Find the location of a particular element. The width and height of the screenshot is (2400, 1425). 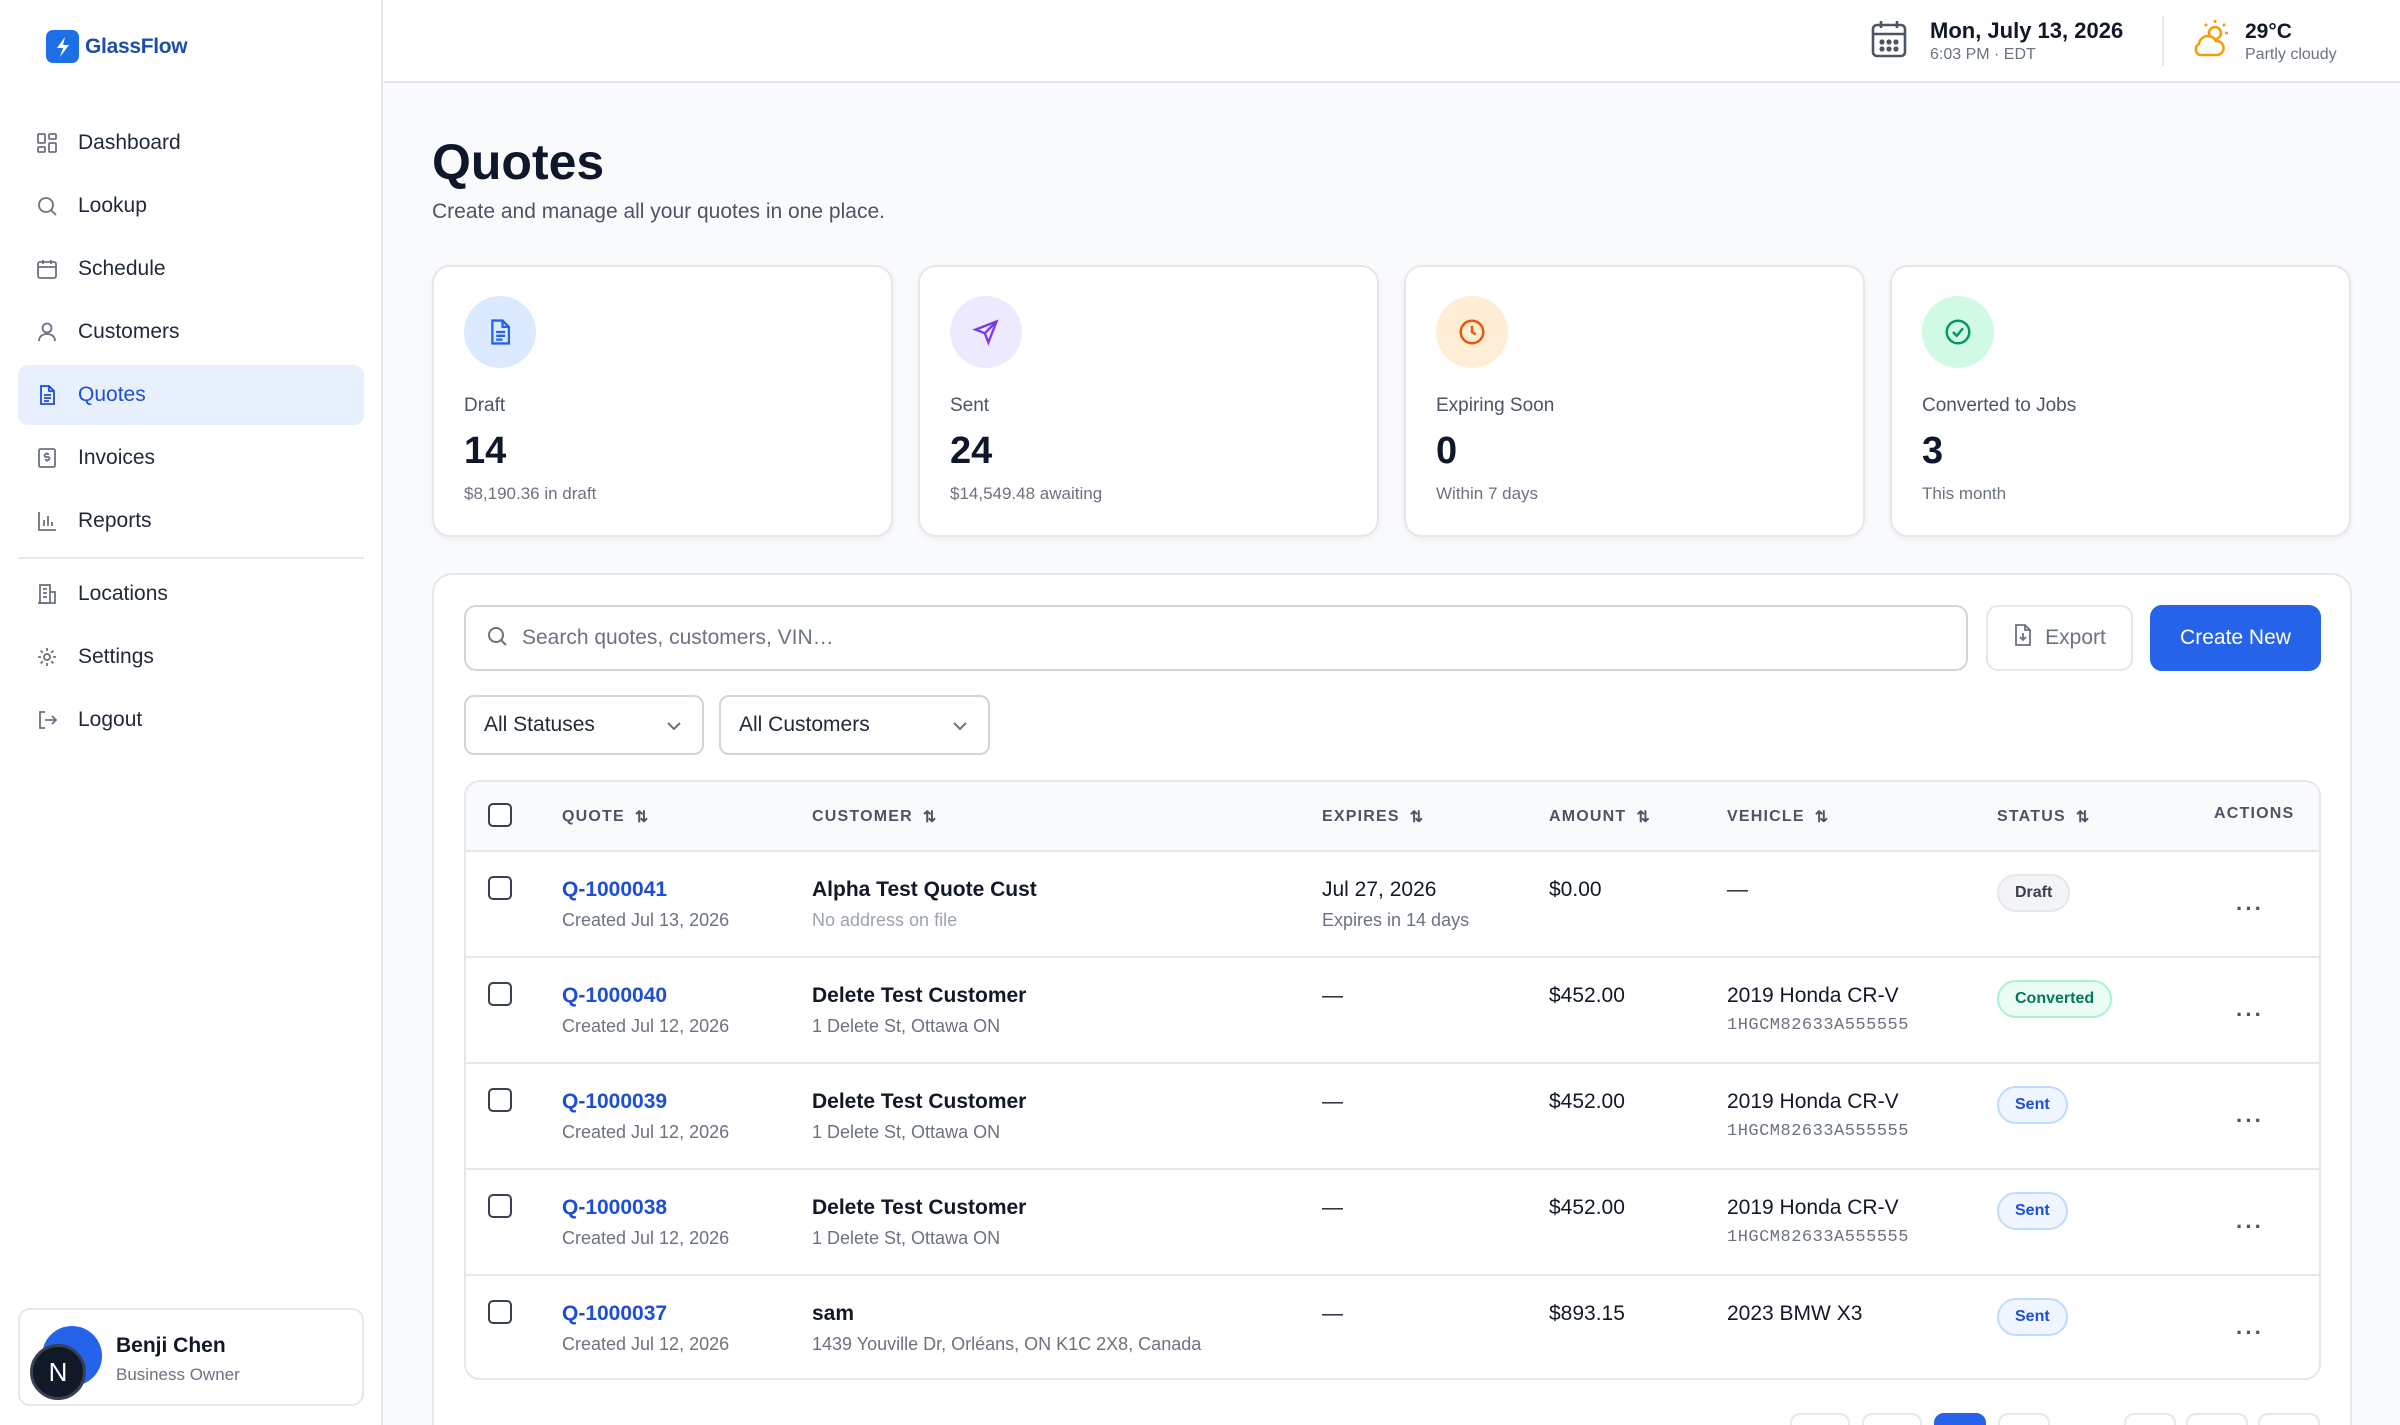

sidebar-item-schedule: Schedule is located at coordinates (191, 269).